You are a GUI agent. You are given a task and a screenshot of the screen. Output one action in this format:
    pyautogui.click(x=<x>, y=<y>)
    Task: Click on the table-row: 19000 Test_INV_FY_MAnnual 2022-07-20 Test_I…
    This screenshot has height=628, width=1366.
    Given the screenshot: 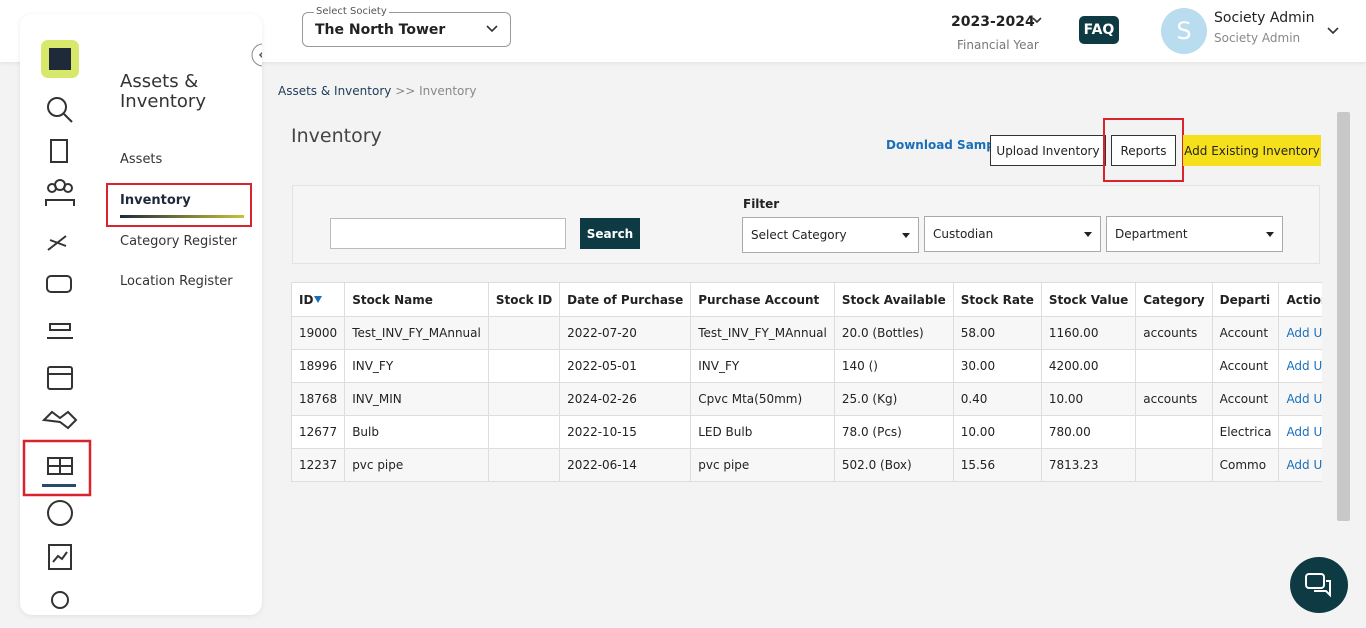 What is the action you would take?
    pyautogui.click(x=806, y=333)
    